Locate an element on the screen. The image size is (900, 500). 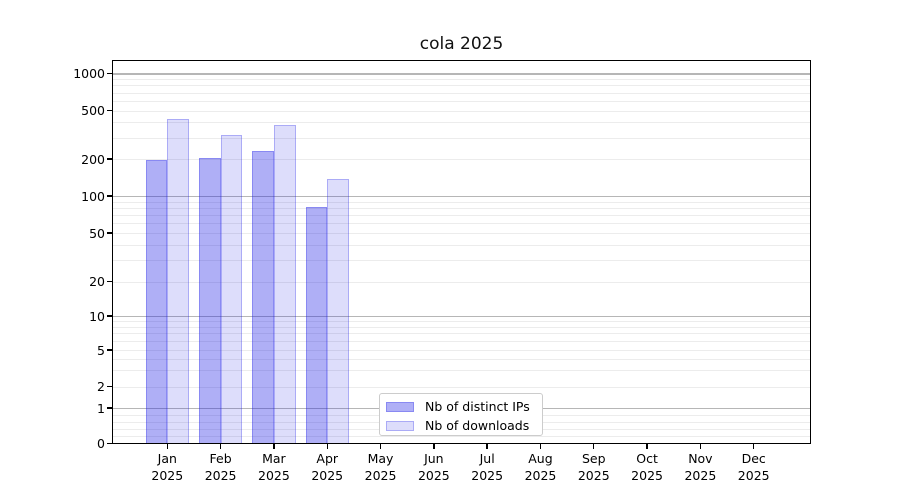
legend-label-distinct-ips: Nb of distinct IPs is located at coordinates (477, 406).